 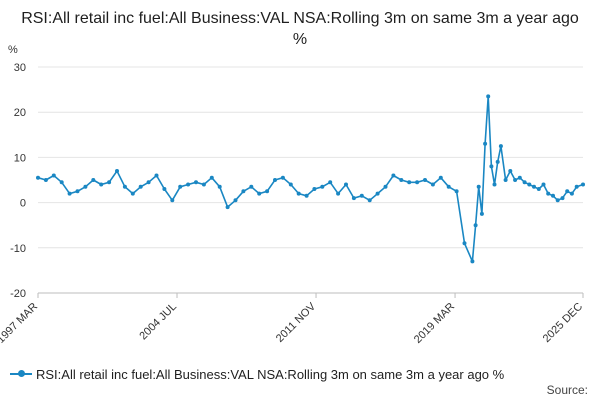 I want to click on x-tick-label: 2019 MAR, so click(x=434, y=323).